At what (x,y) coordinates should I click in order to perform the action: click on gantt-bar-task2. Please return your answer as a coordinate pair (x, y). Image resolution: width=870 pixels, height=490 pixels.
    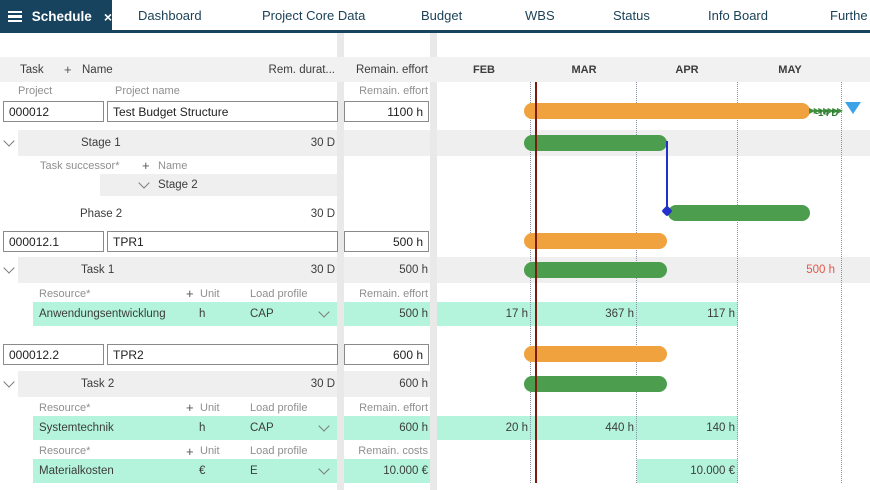
    Looking at the image, I should click on (595, 384).